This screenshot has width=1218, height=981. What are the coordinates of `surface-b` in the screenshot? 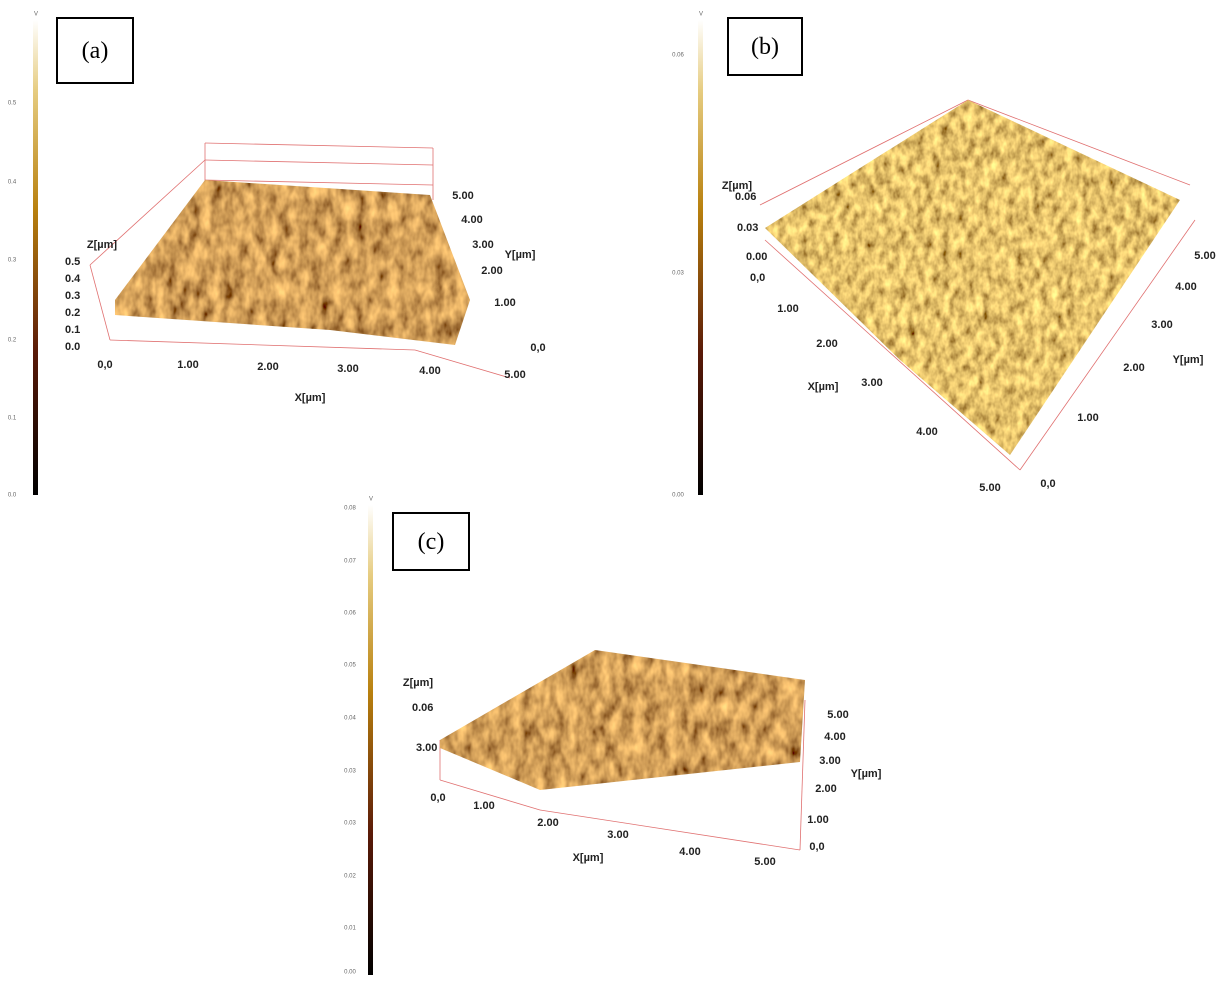 It's located at (972, 277).